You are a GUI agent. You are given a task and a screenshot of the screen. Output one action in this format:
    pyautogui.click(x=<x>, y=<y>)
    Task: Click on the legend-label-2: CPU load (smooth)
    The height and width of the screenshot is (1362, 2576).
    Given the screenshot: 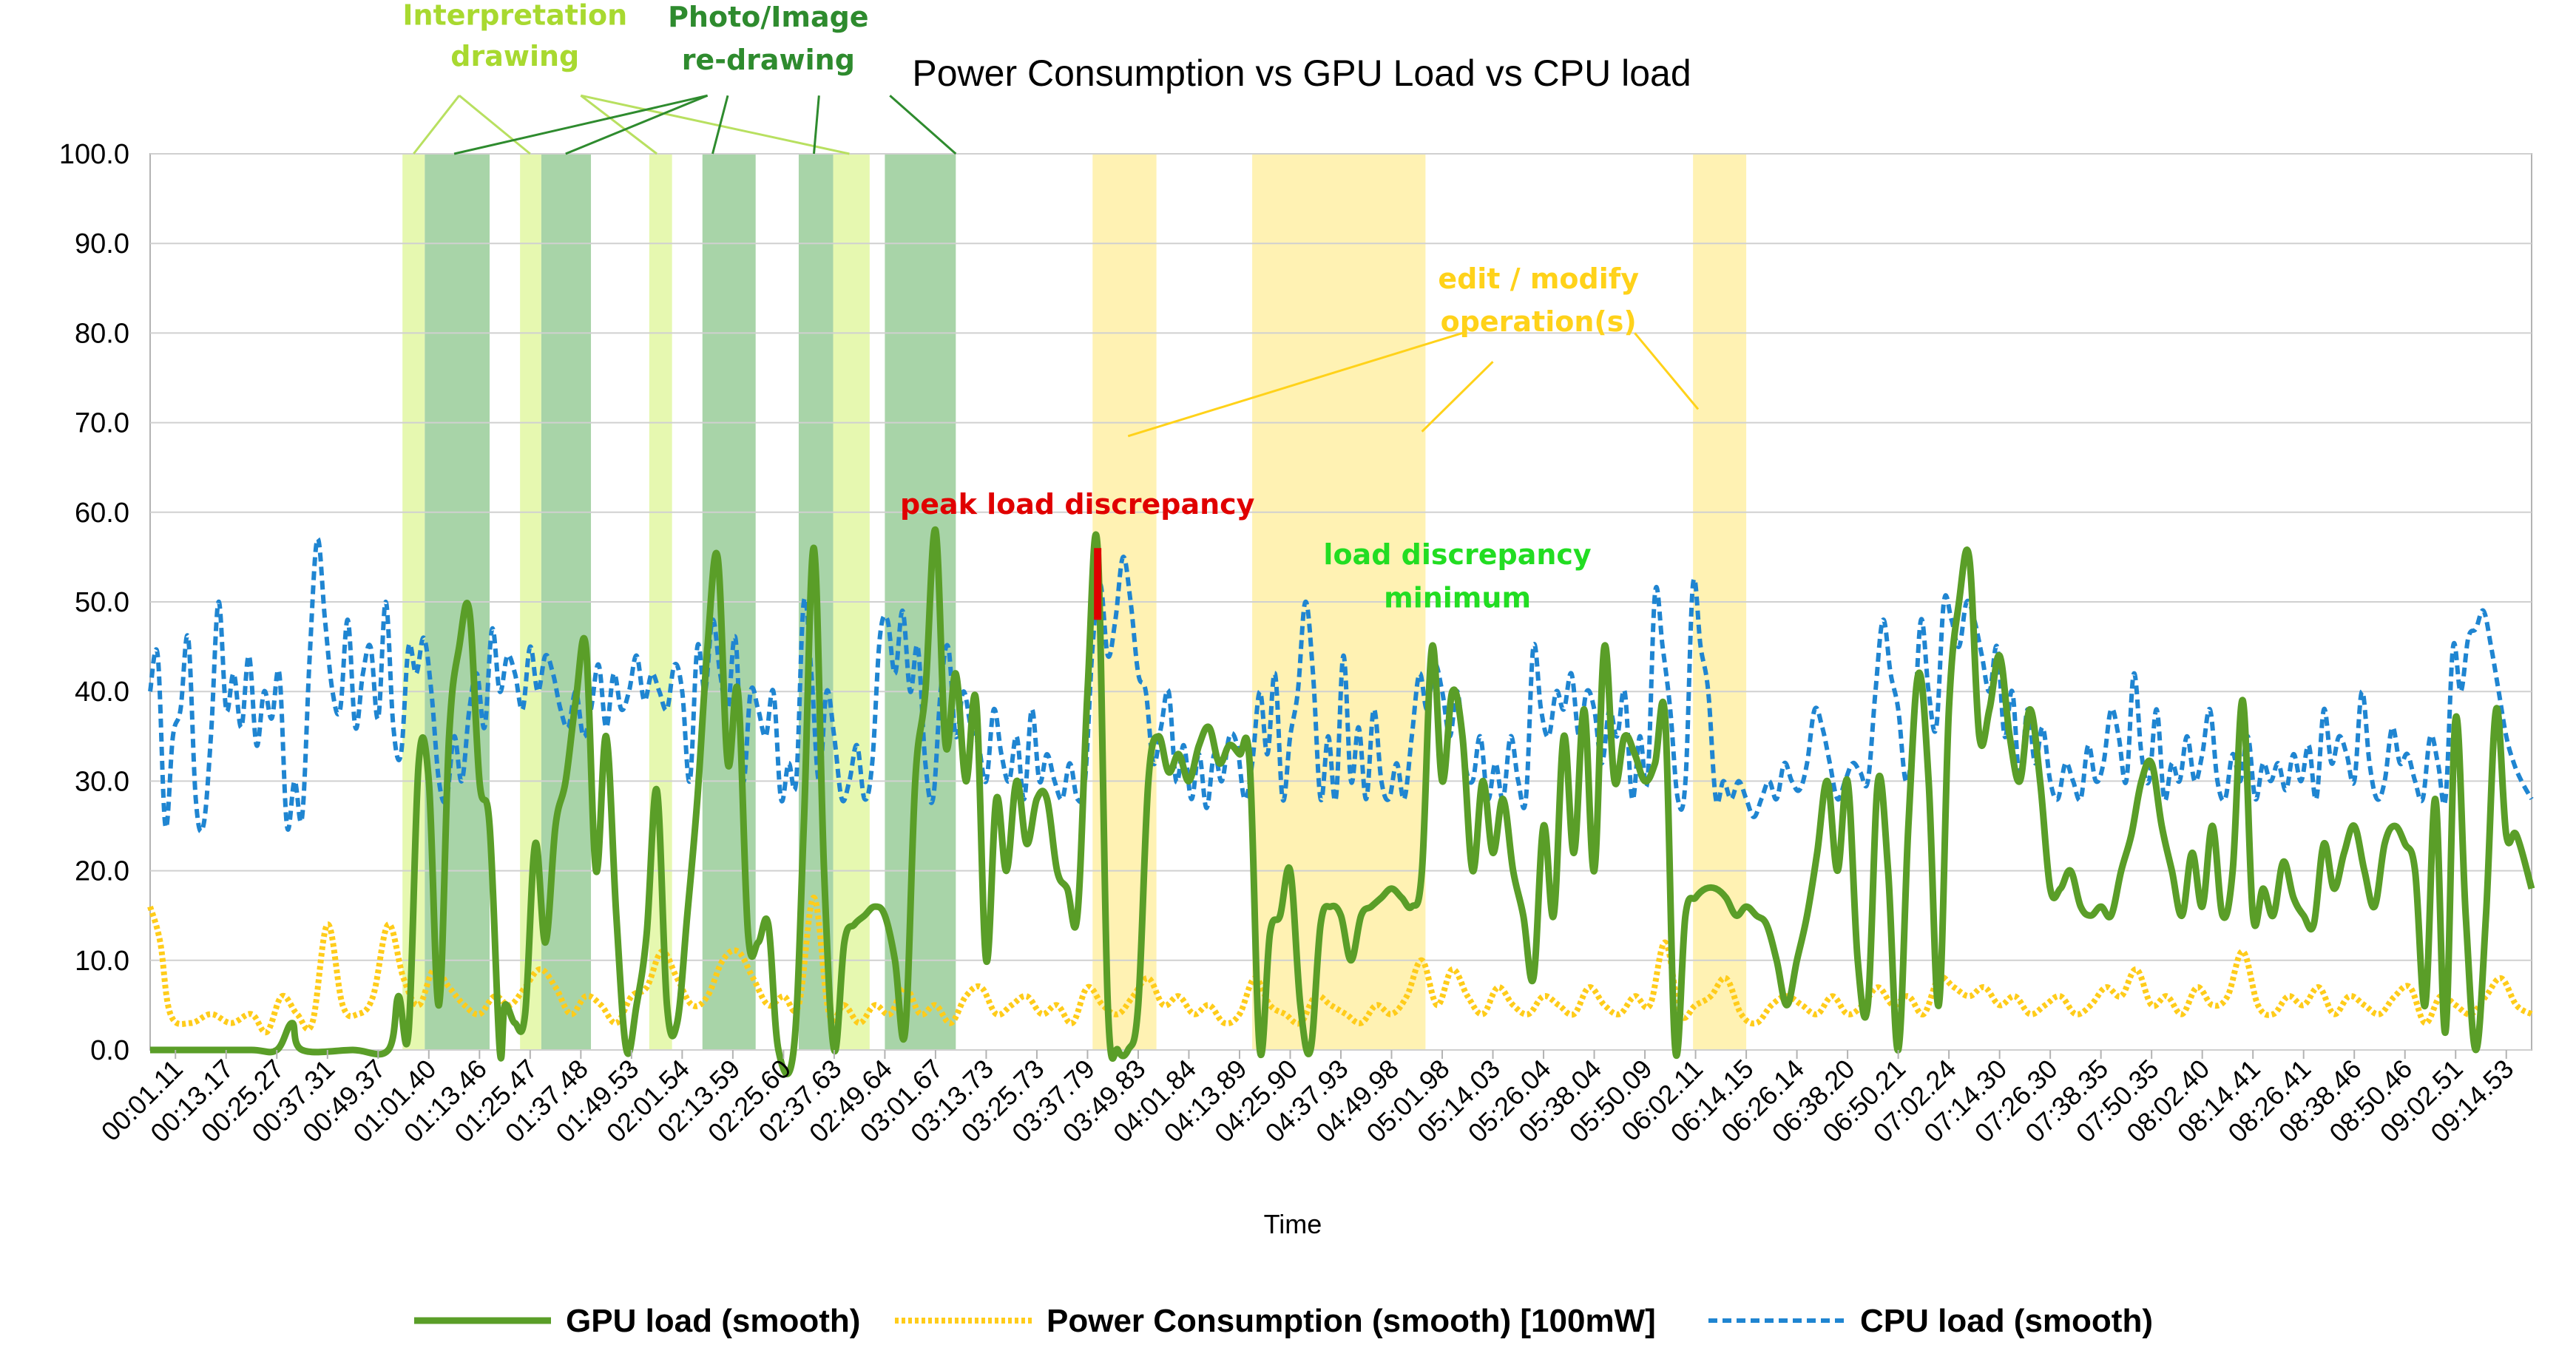 What is the action you would take?
    pyautogui.click(x=2006, y=1321)
    